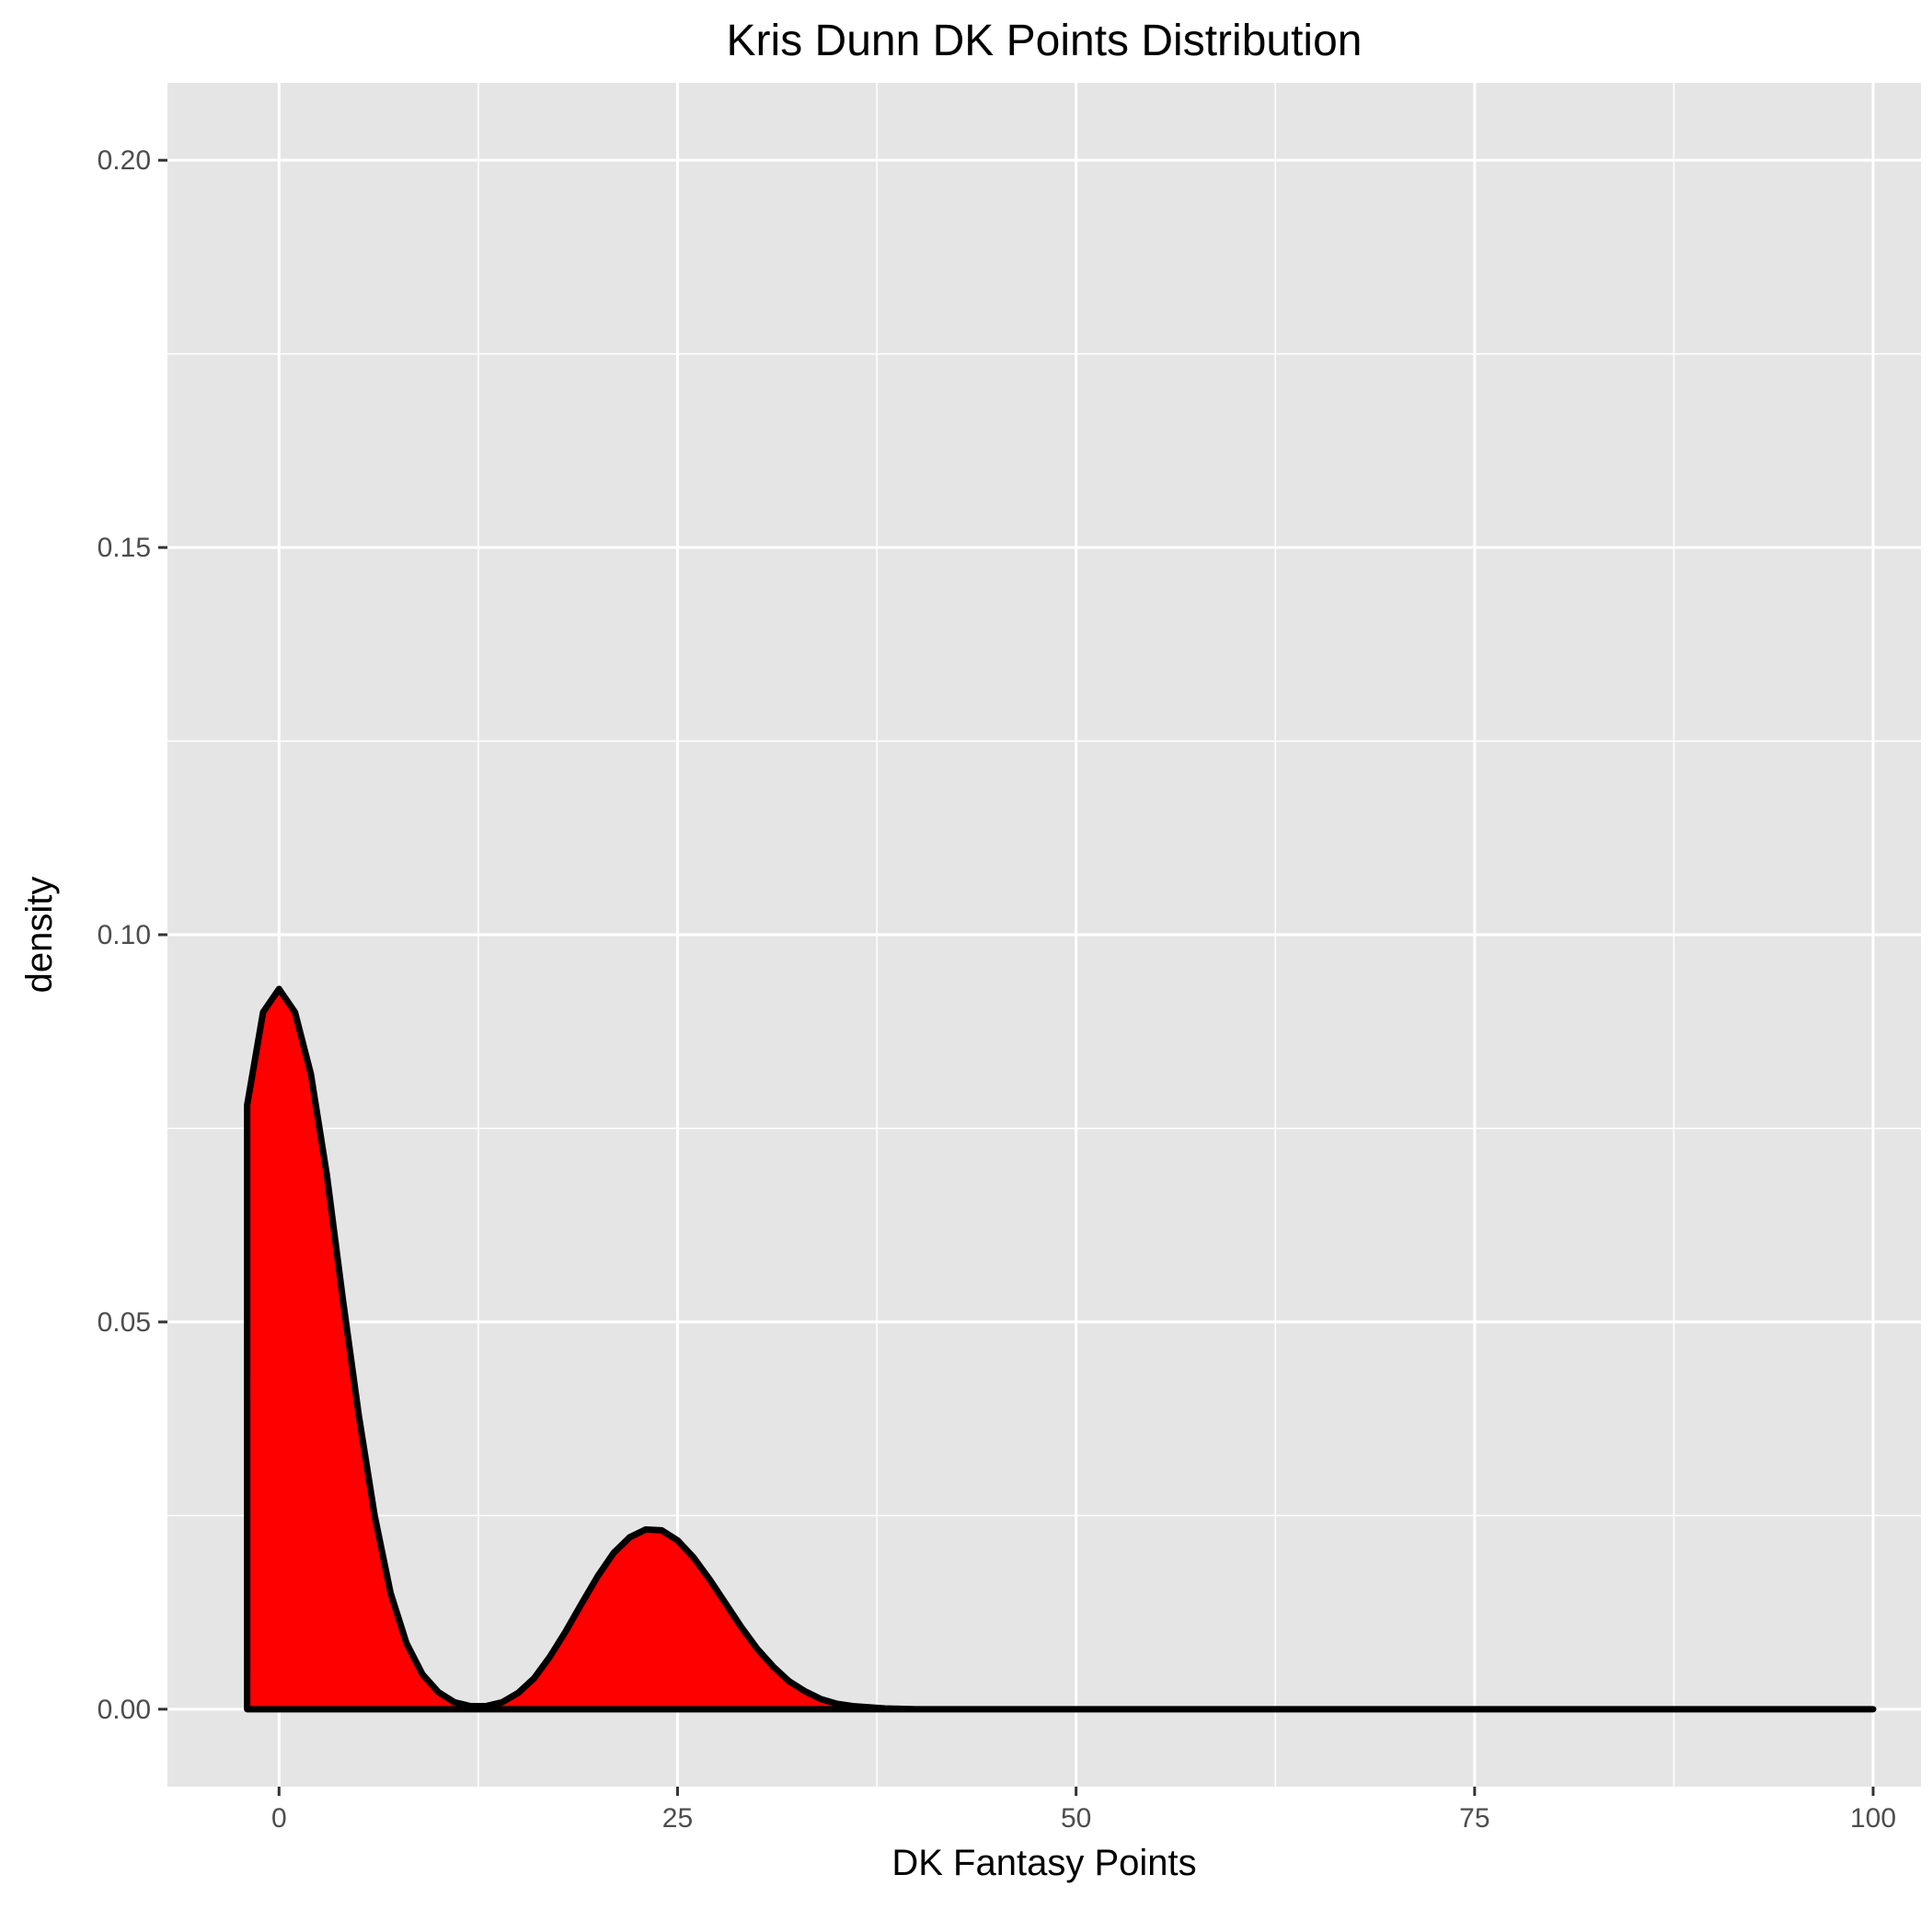 The height and width of the screenshot is (1932, 1932). I want to click on x-tick-label: 25, so click(677, 1818).